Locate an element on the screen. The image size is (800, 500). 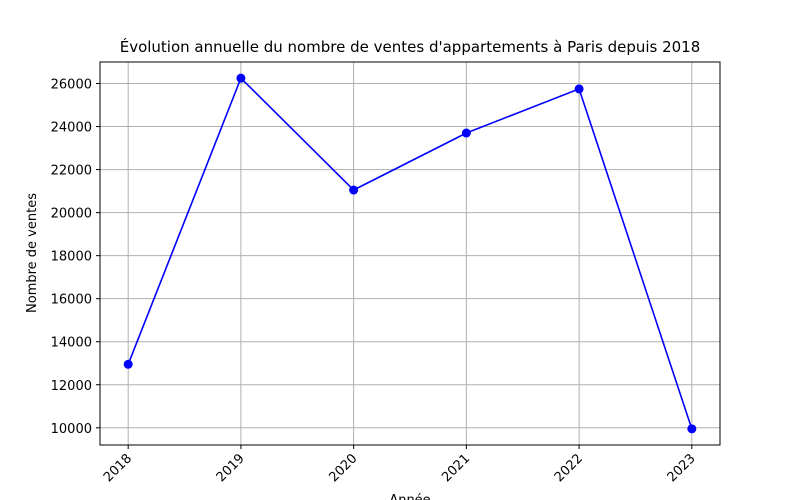
x-tick-label: 2020 is located at coordinates (343, 468).